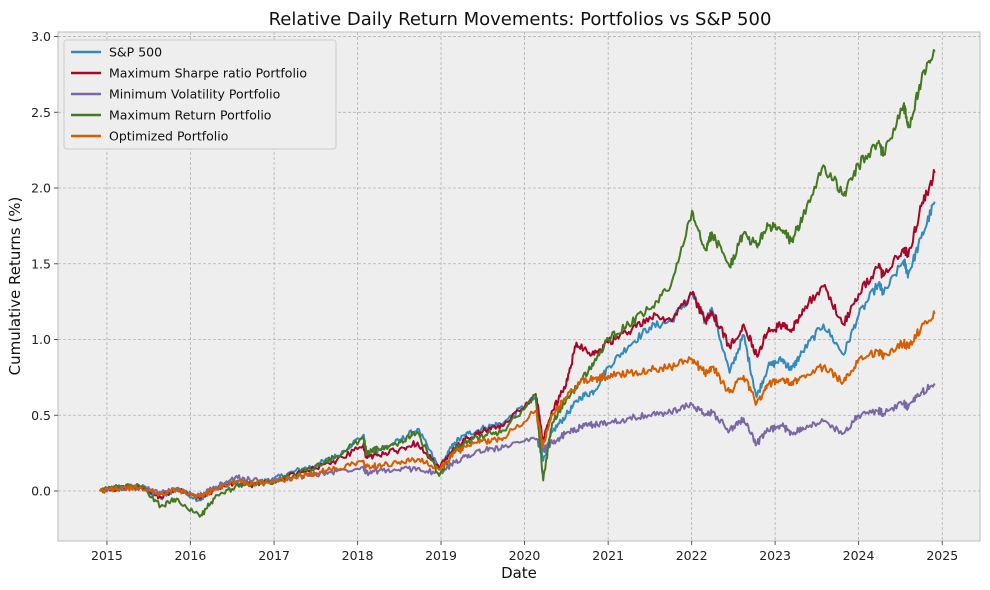 This screenshot has width=990, height=590. What do you see at coordinates (41, 263) in the screenshot?
I see `y-tick-label: 1.5` at bounding box center [41, 263].